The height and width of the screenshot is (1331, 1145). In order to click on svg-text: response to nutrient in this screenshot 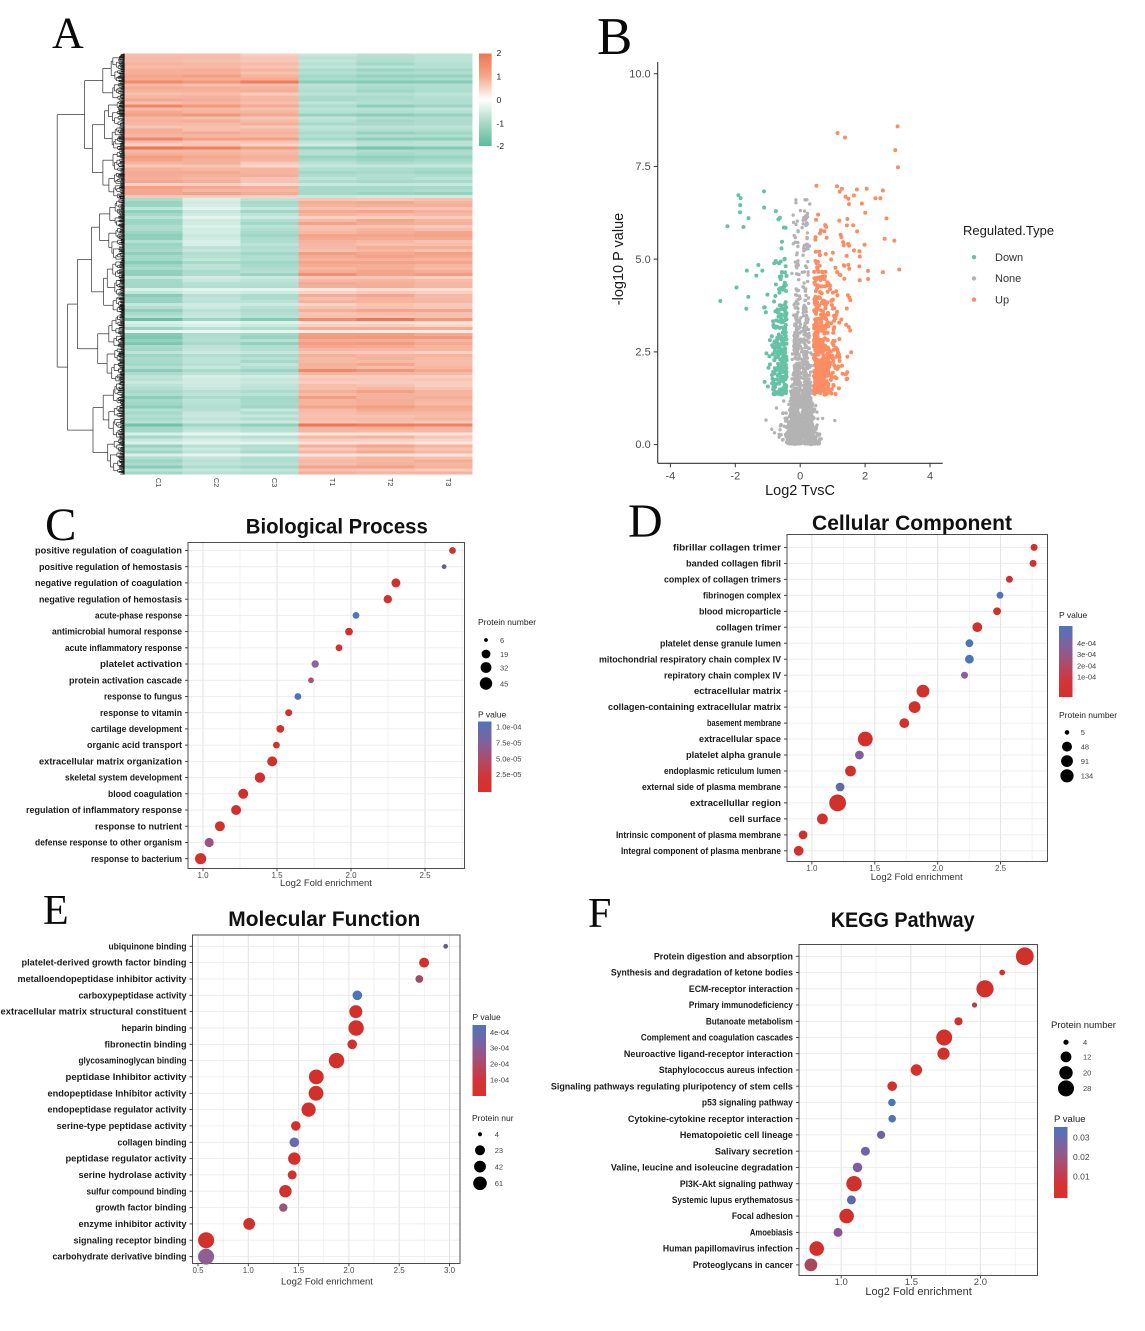, I will do `click(138, 826)`.